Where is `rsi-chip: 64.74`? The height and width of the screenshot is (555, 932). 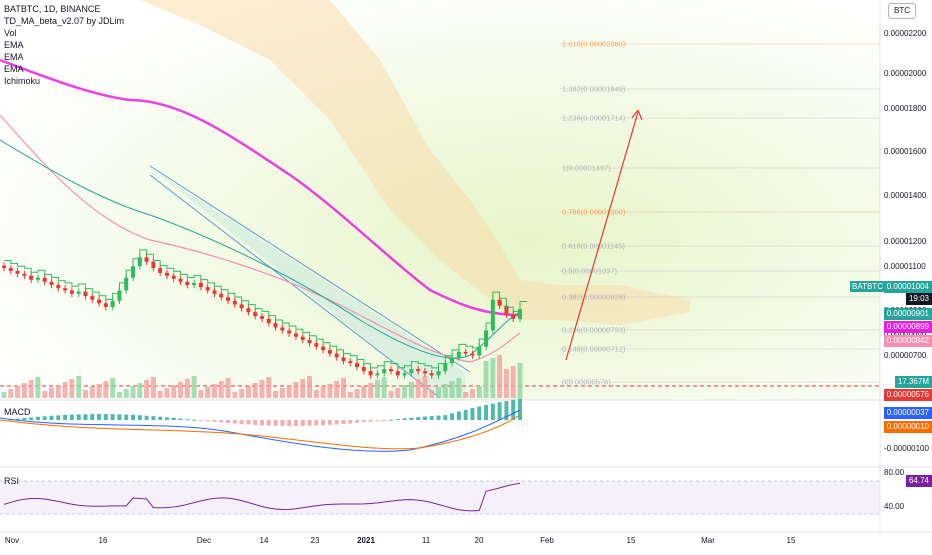 rsi-chip: 64.74 is located at coordinates (918, 481).